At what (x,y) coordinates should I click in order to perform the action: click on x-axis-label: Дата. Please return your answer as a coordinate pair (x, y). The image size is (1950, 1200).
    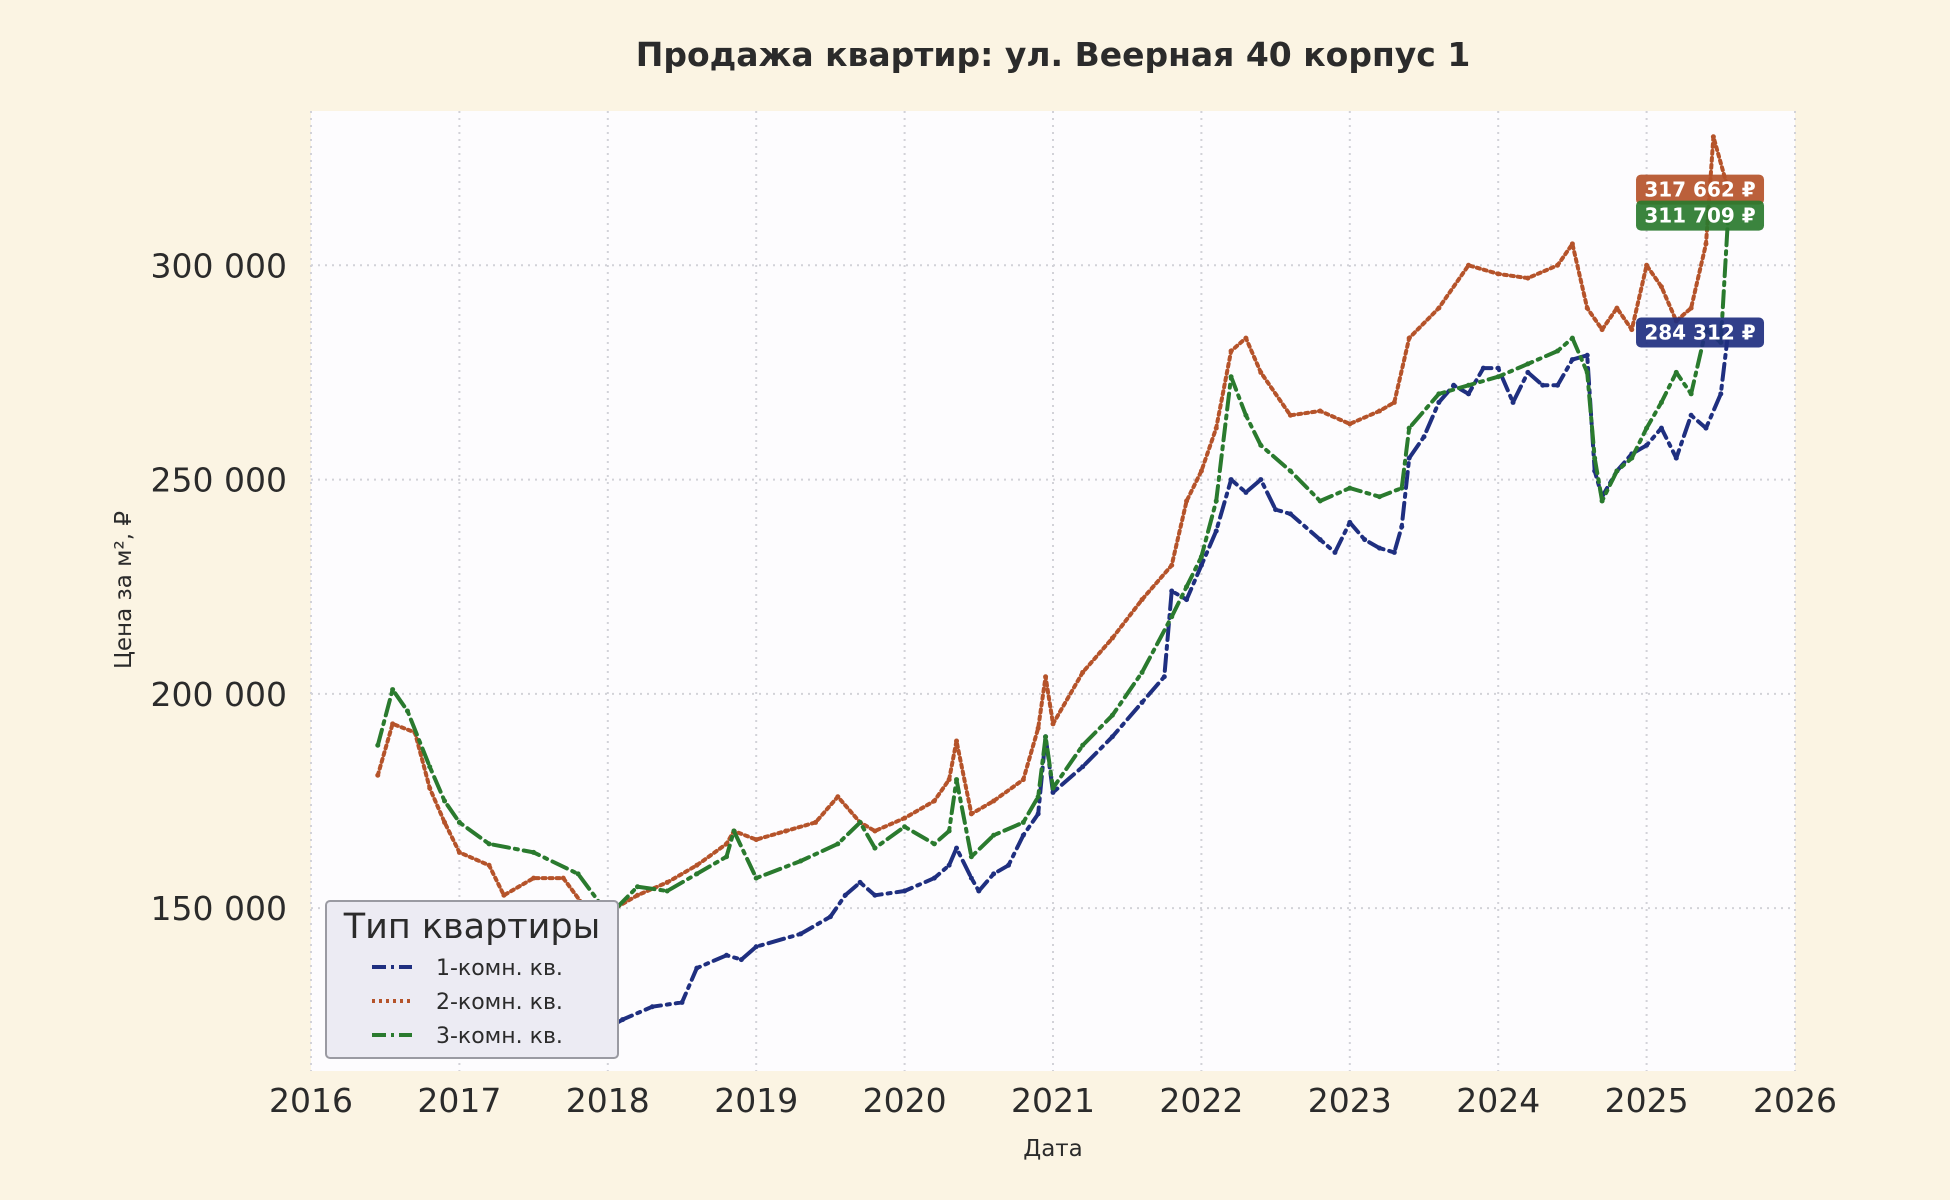
    Looking at the image, I should click on (1053, 1149).